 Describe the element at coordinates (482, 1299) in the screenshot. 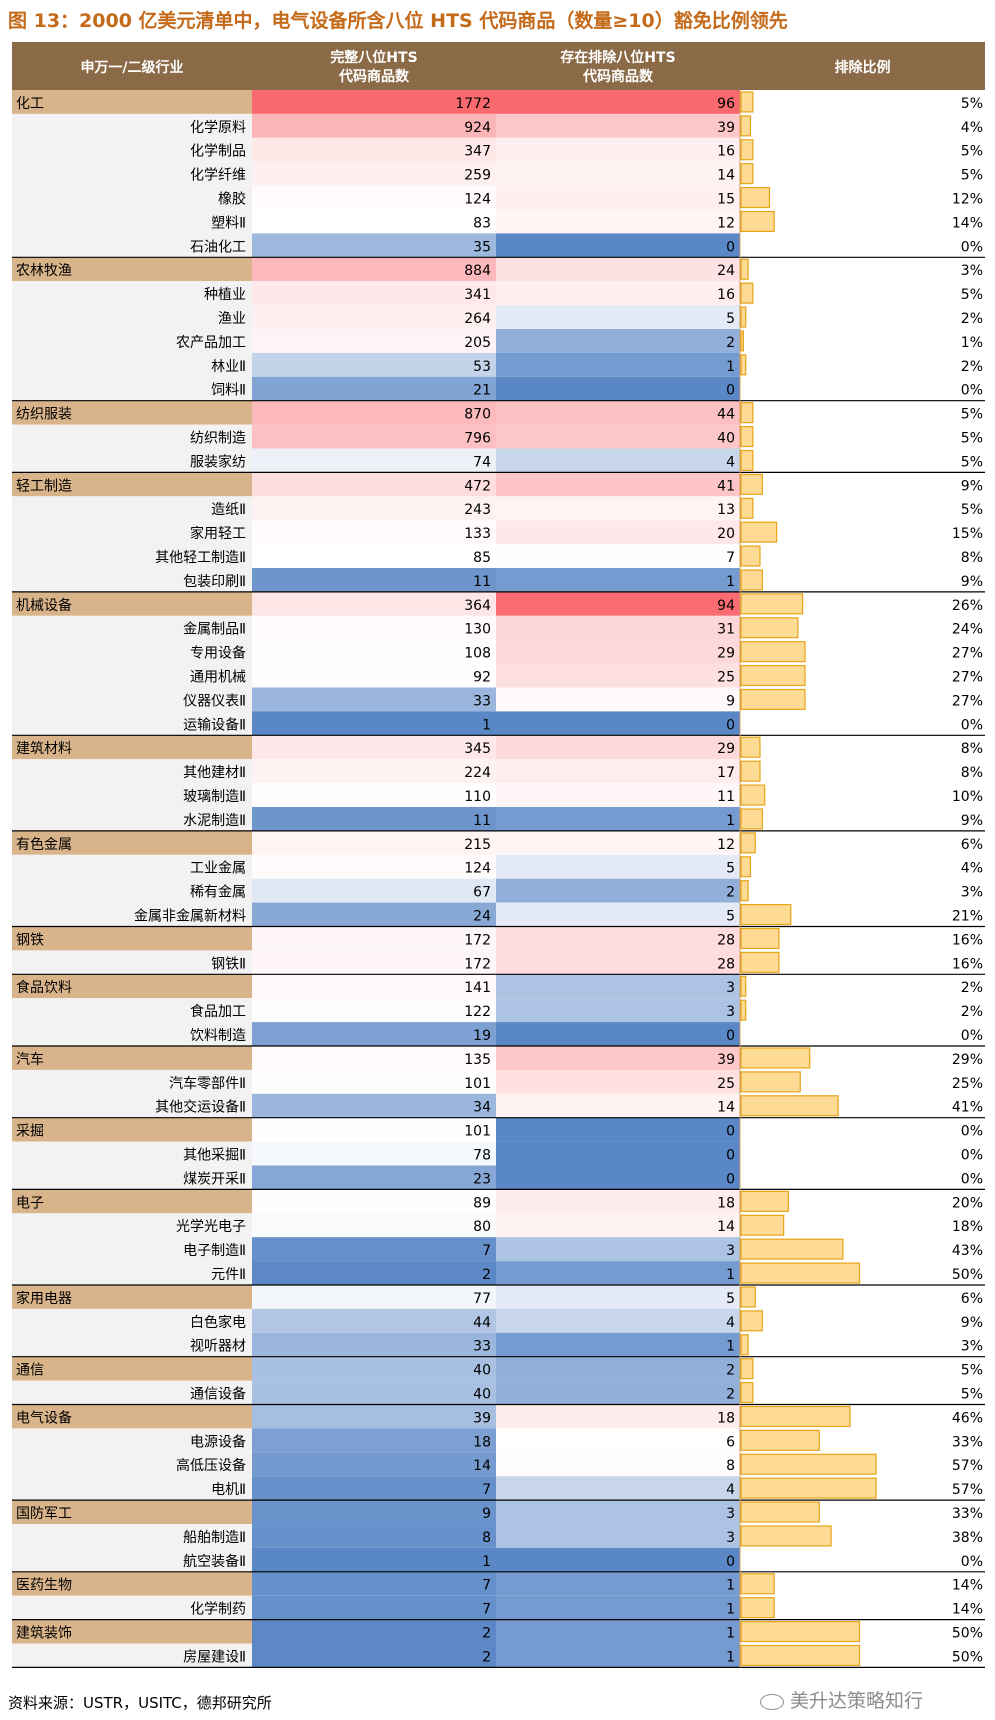

I see `total-value: 77` at that location.